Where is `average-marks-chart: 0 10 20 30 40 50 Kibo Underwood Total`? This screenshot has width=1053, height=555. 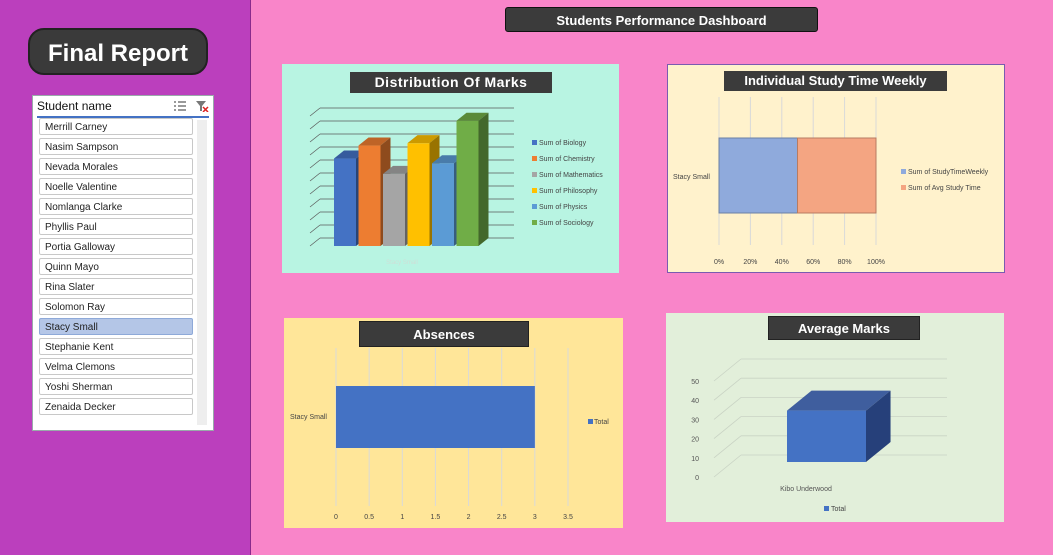 average-marks-chart: 0 10 20 30 40 50 Kibo Underwood Total is located at coordinates (819, 435).